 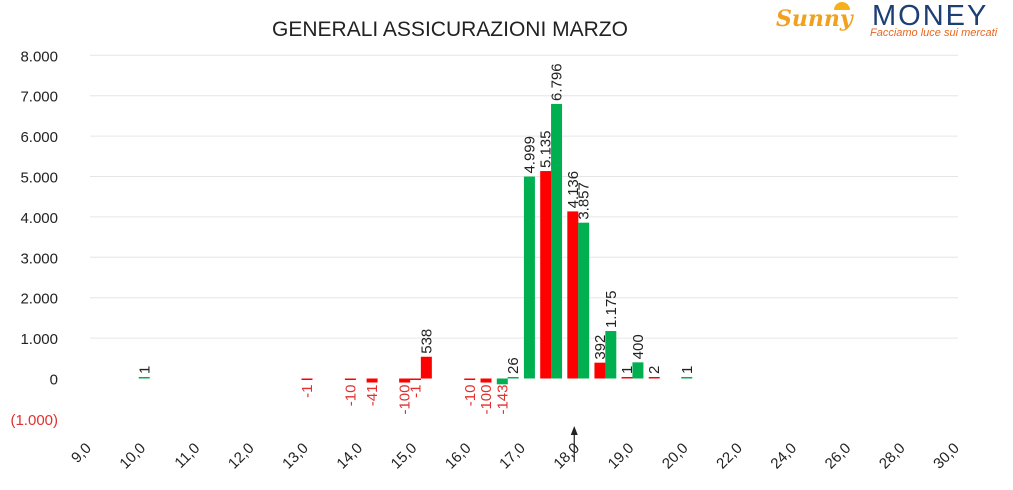 I want to click on x-tick-label: 15,0, so click(x=404, y=456).